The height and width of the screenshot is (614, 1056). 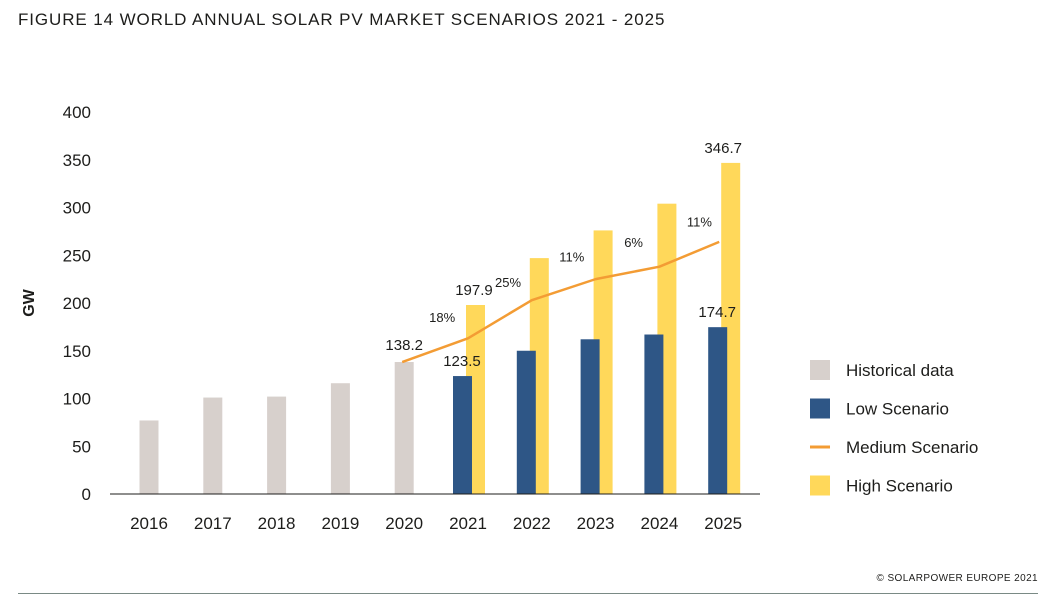 I want to click on y-tick-label: 250, so click(x=77, y=255).